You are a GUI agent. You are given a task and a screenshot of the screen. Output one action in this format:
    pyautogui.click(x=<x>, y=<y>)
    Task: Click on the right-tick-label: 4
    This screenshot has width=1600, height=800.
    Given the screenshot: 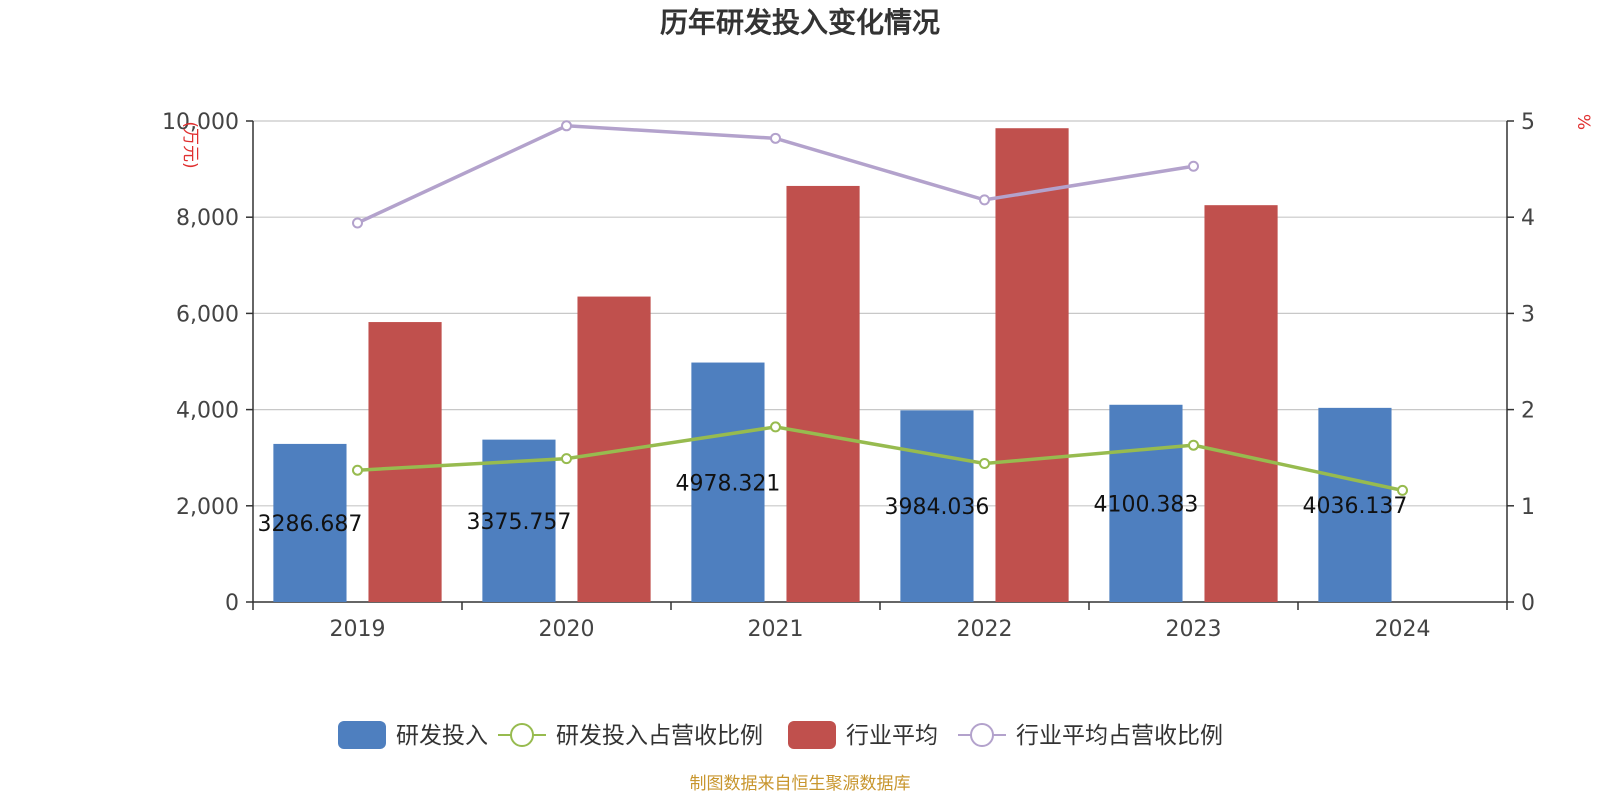 What is the action you would take?
    pyautogui.click(x=1528, y=218)
    